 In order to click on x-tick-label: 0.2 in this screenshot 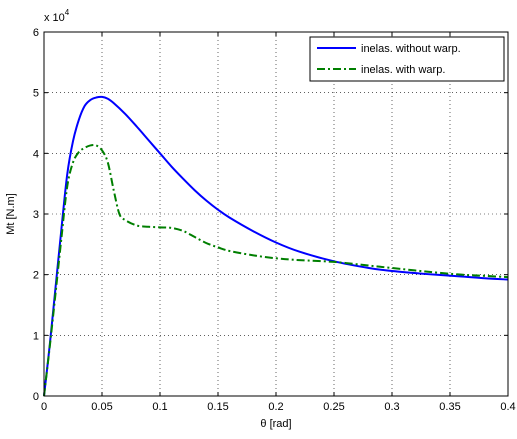, I will do `click(275, 407)`.